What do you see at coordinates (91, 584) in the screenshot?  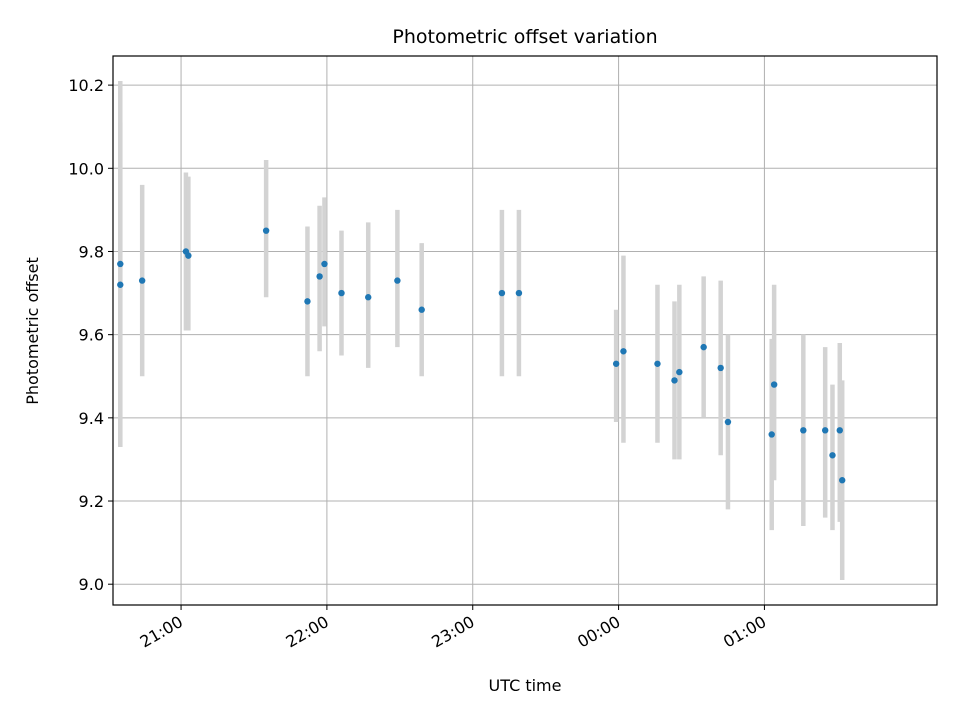 I see `y-tick-label: 9.0` at bounding box center [91, 584].